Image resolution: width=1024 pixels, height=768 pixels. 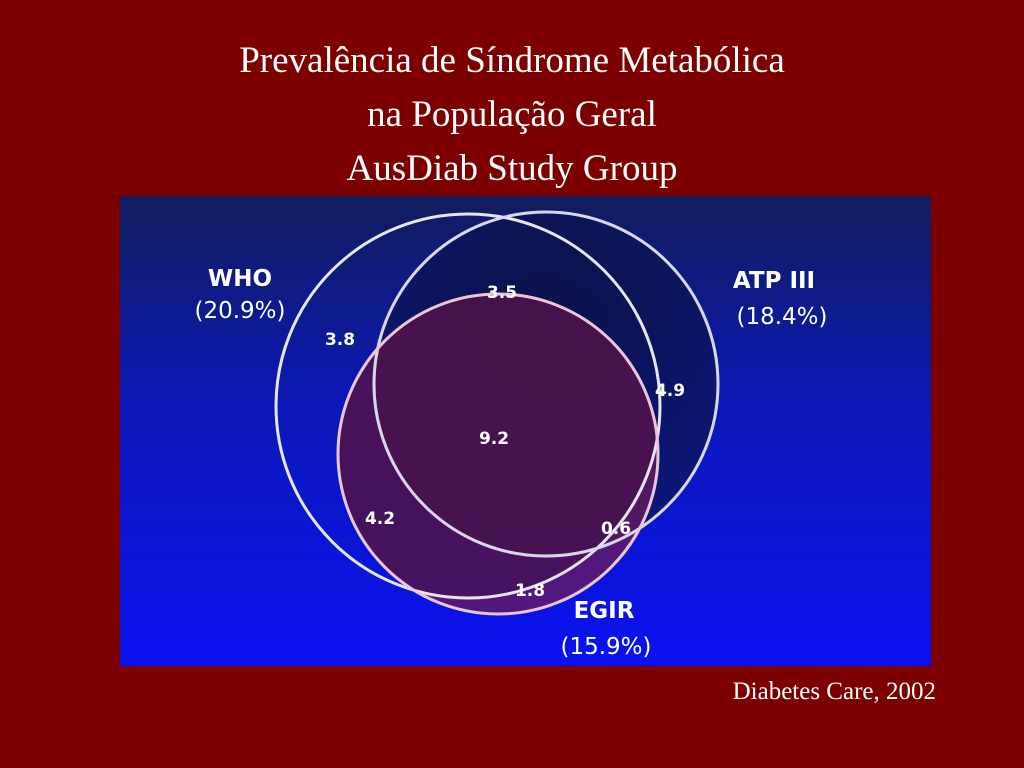 What do you see at coordinates (774, 281) in the screenshot?
I see `atp-set-name: ATP III` at bounding box center [774, 281].